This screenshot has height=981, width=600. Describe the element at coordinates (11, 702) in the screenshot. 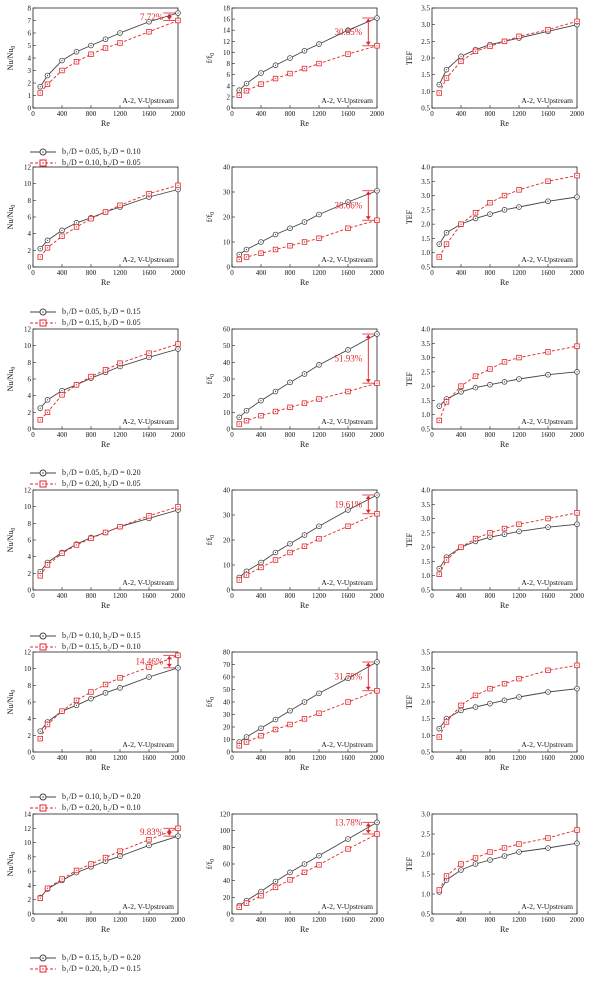

I see `y-axis-label: Nu/Nu0` at that location.